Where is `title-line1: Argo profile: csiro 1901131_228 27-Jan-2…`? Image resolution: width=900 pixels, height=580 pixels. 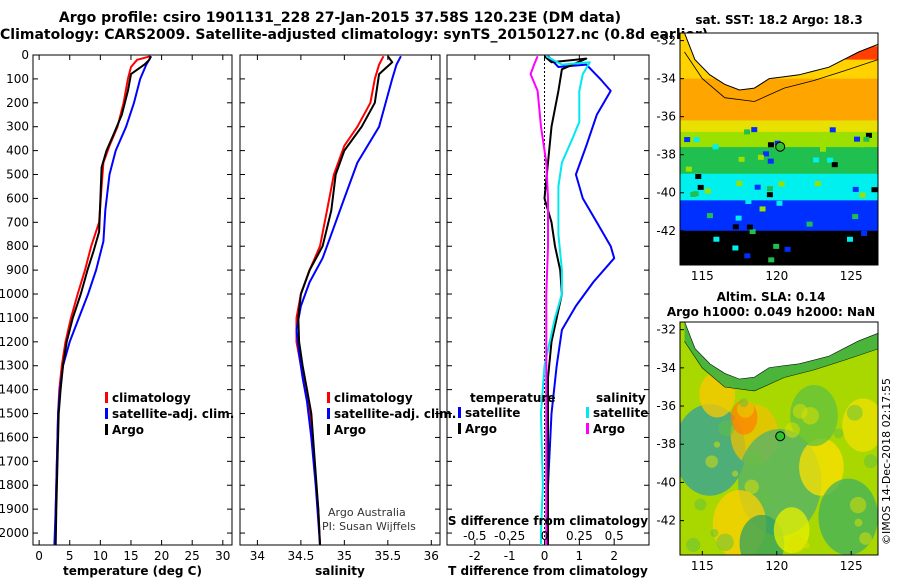
title-line1: Argo profile: csiro 1901131_228 27-Jan-2… is located at coordinates (340, 18).